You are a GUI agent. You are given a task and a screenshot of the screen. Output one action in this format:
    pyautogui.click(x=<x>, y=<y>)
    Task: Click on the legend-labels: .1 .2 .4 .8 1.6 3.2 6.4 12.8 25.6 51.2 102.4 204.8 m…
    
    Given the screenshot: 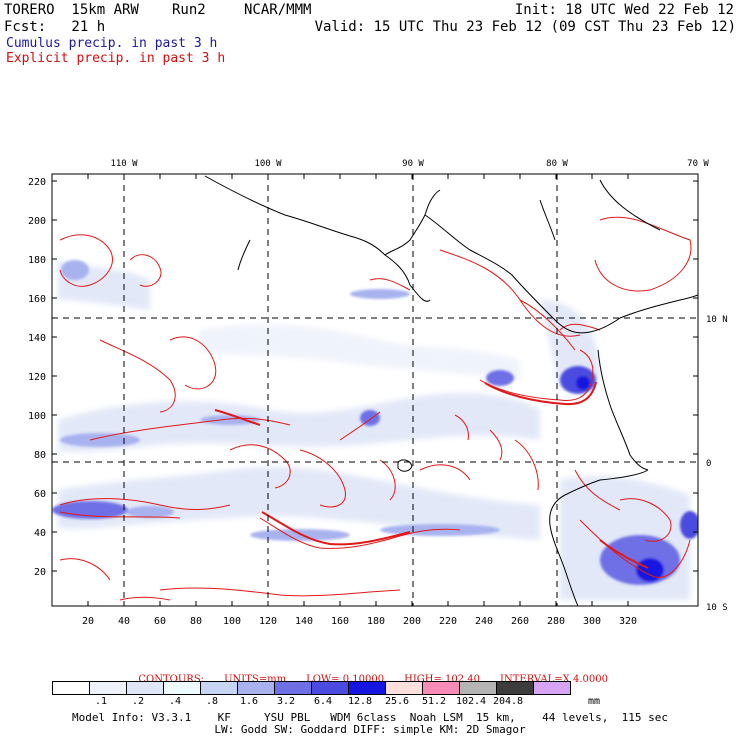 What is the action you would take?
    pyautogui.click(x=396, y=702)
    